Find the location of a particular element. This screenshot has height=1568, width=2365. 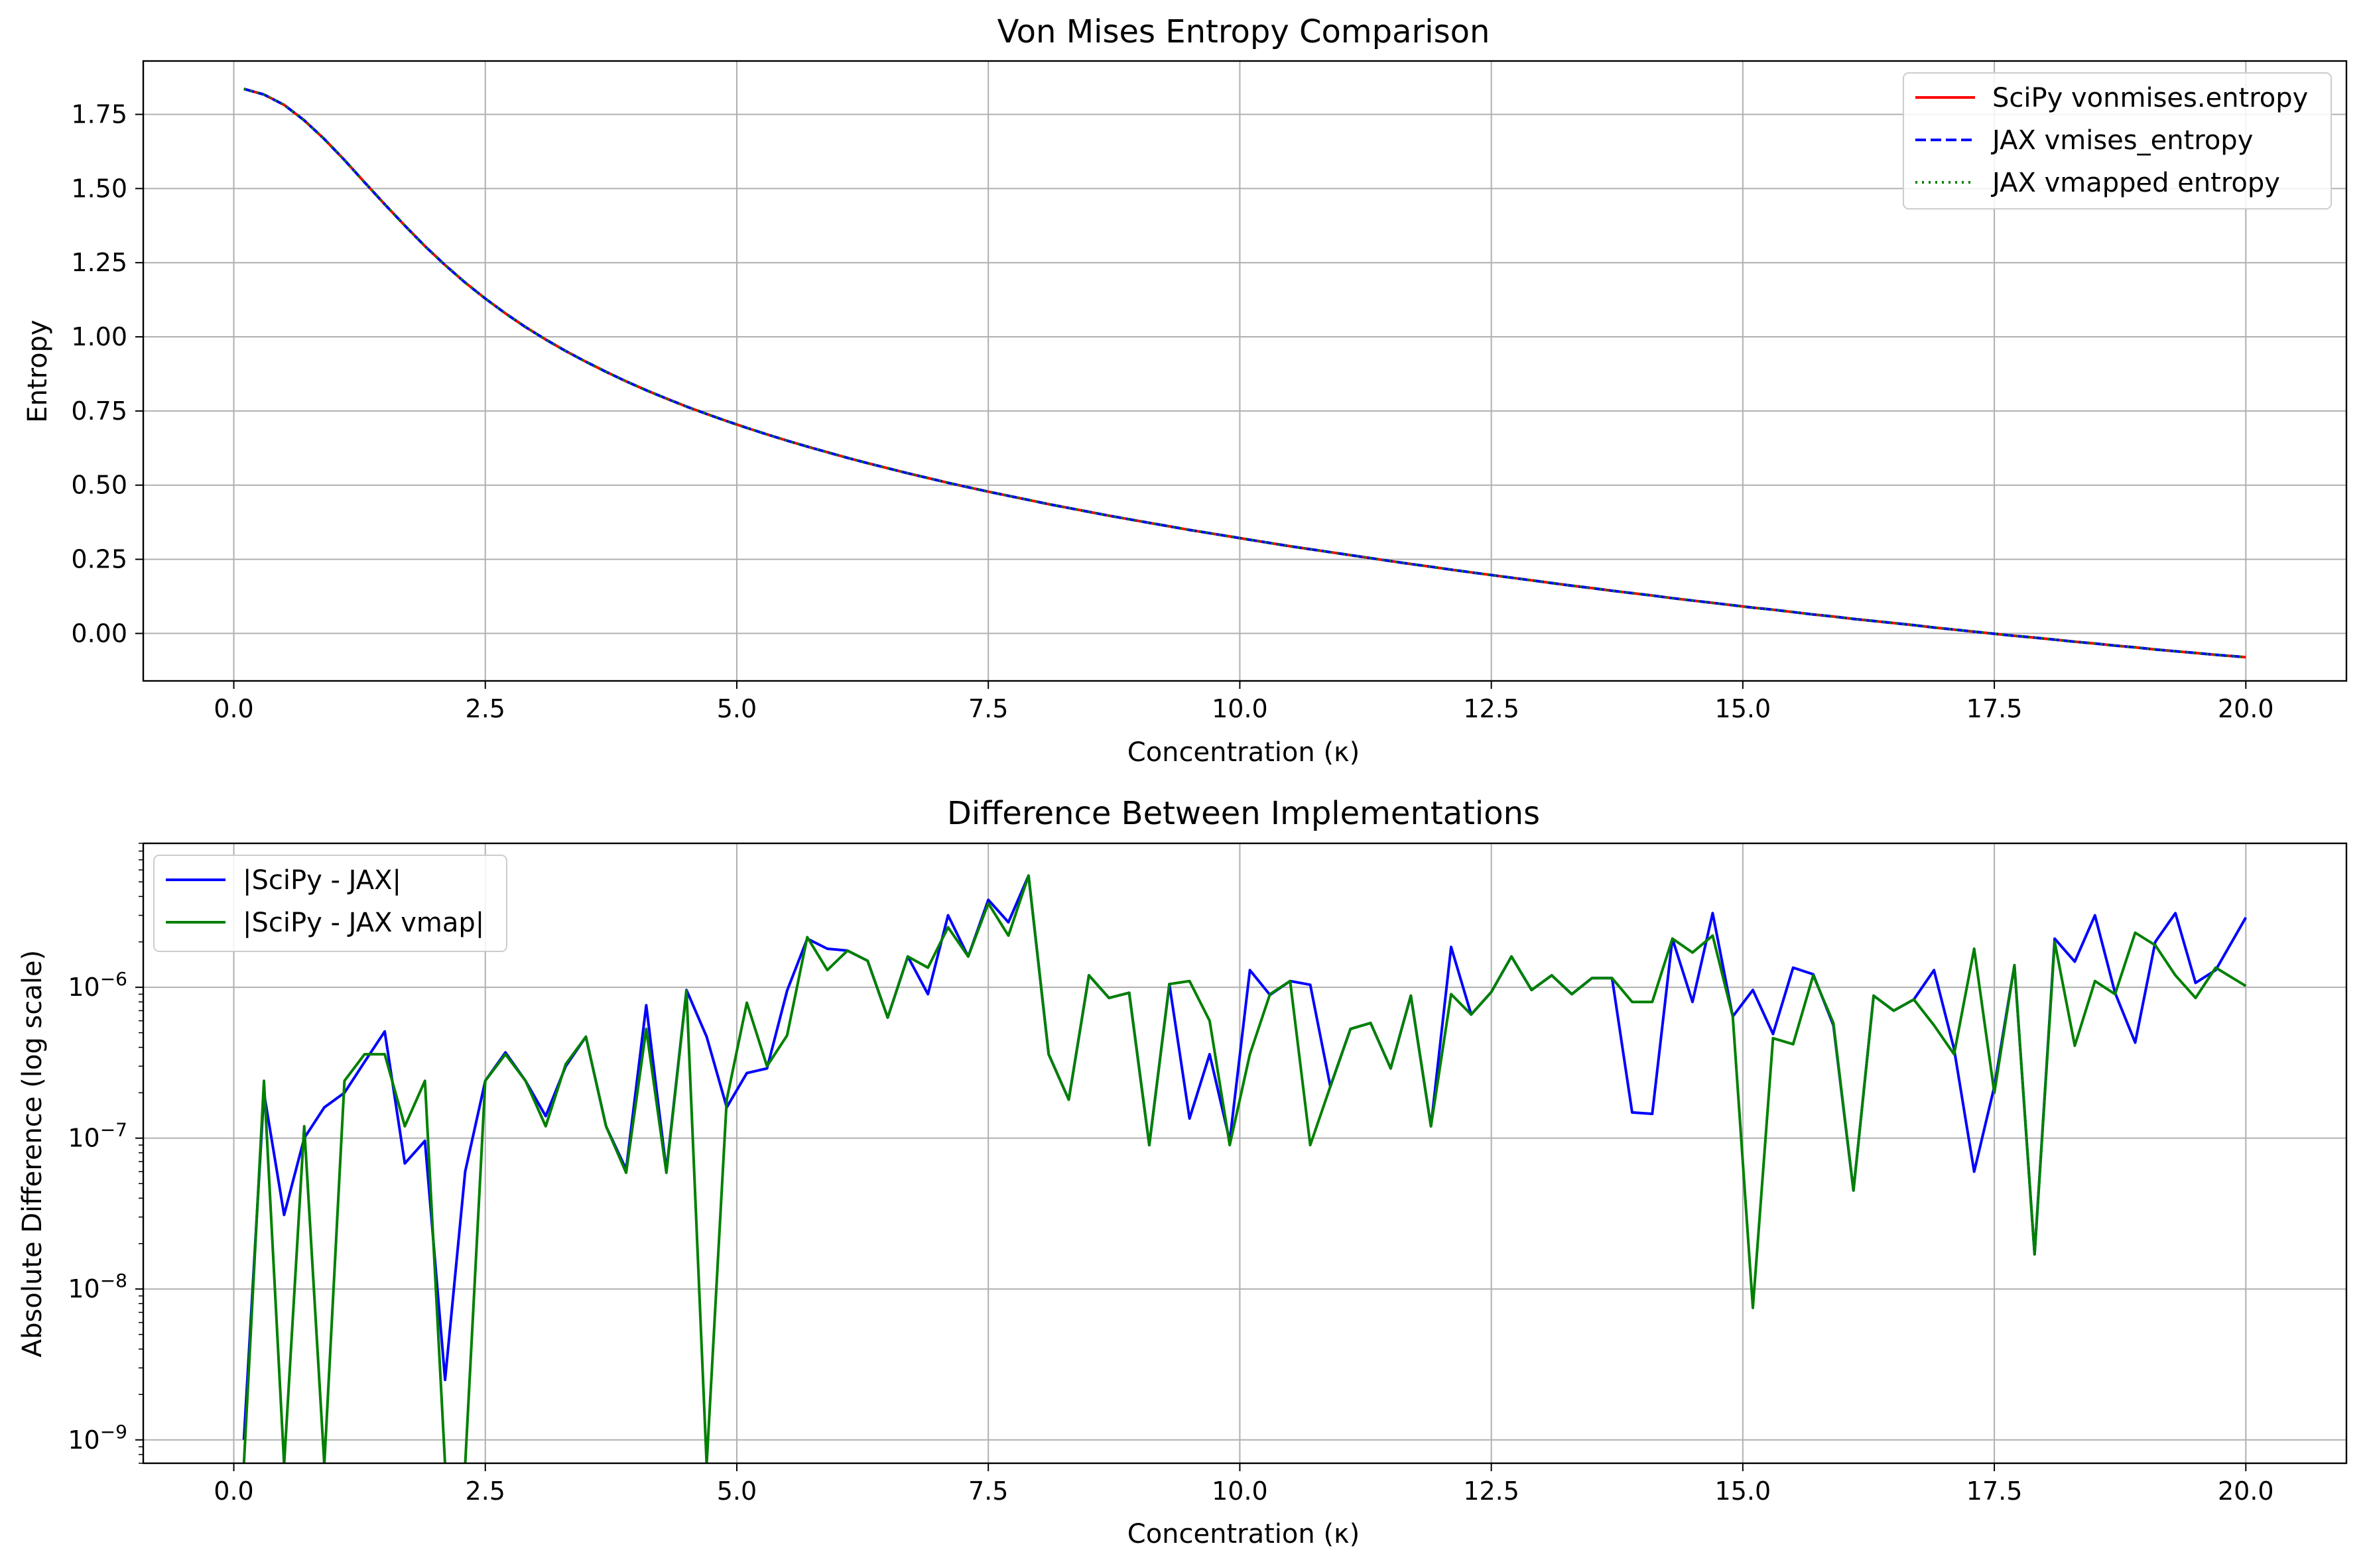

difference-y-tick-label: 10⁻⁷ is located at coordinates (97, 1136).